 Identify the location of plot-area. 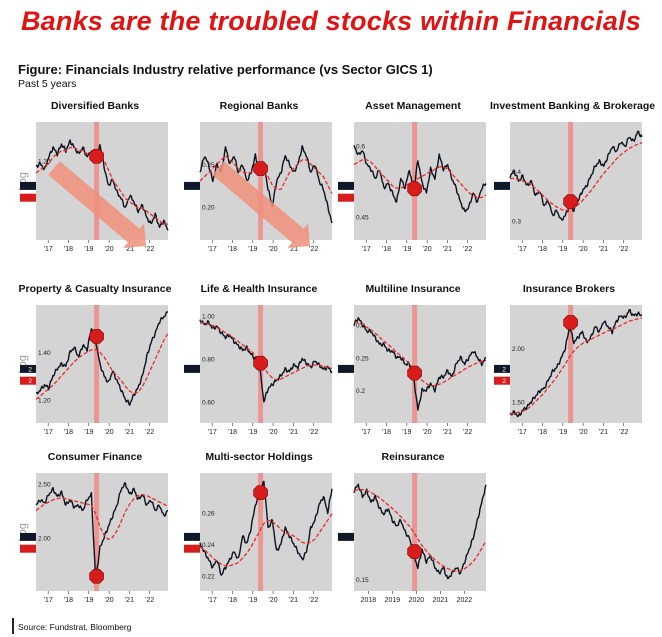
(102, 364).